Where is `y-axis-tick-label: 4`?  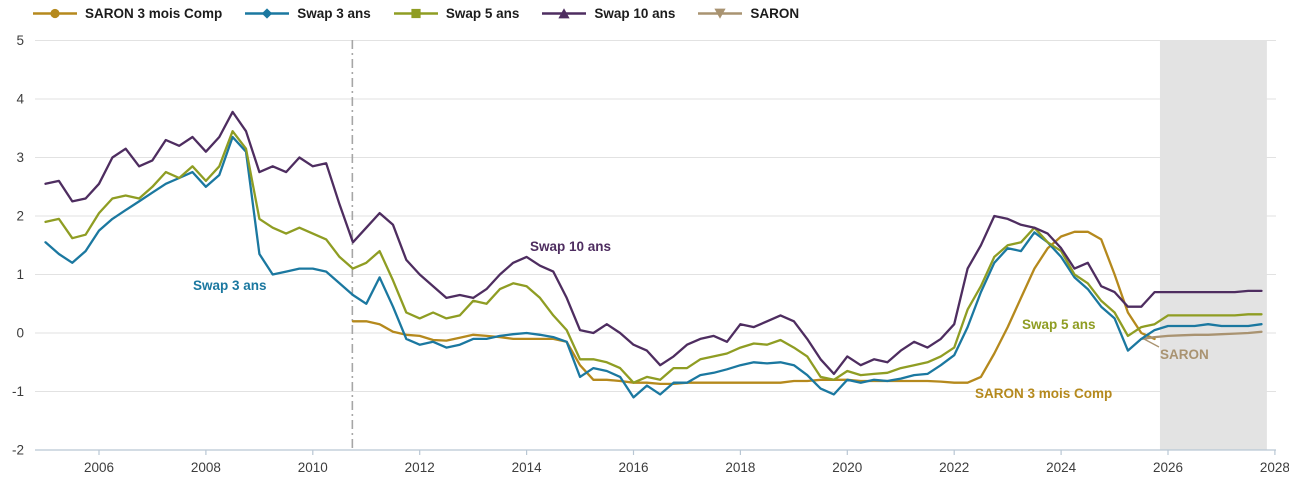 y-axis-tick-label: 4 is located at coordinates (20, 99).